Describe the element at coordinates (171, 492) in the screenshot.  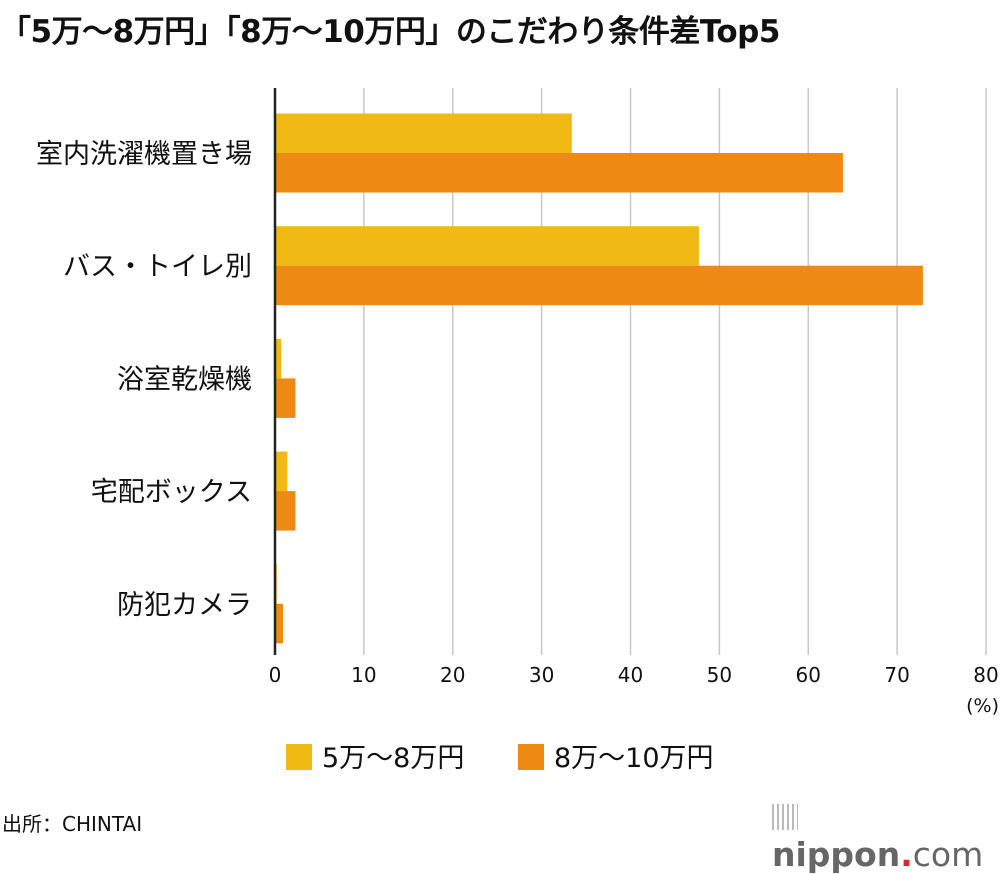
I see `category-label: 宅配ボックス` at that location.